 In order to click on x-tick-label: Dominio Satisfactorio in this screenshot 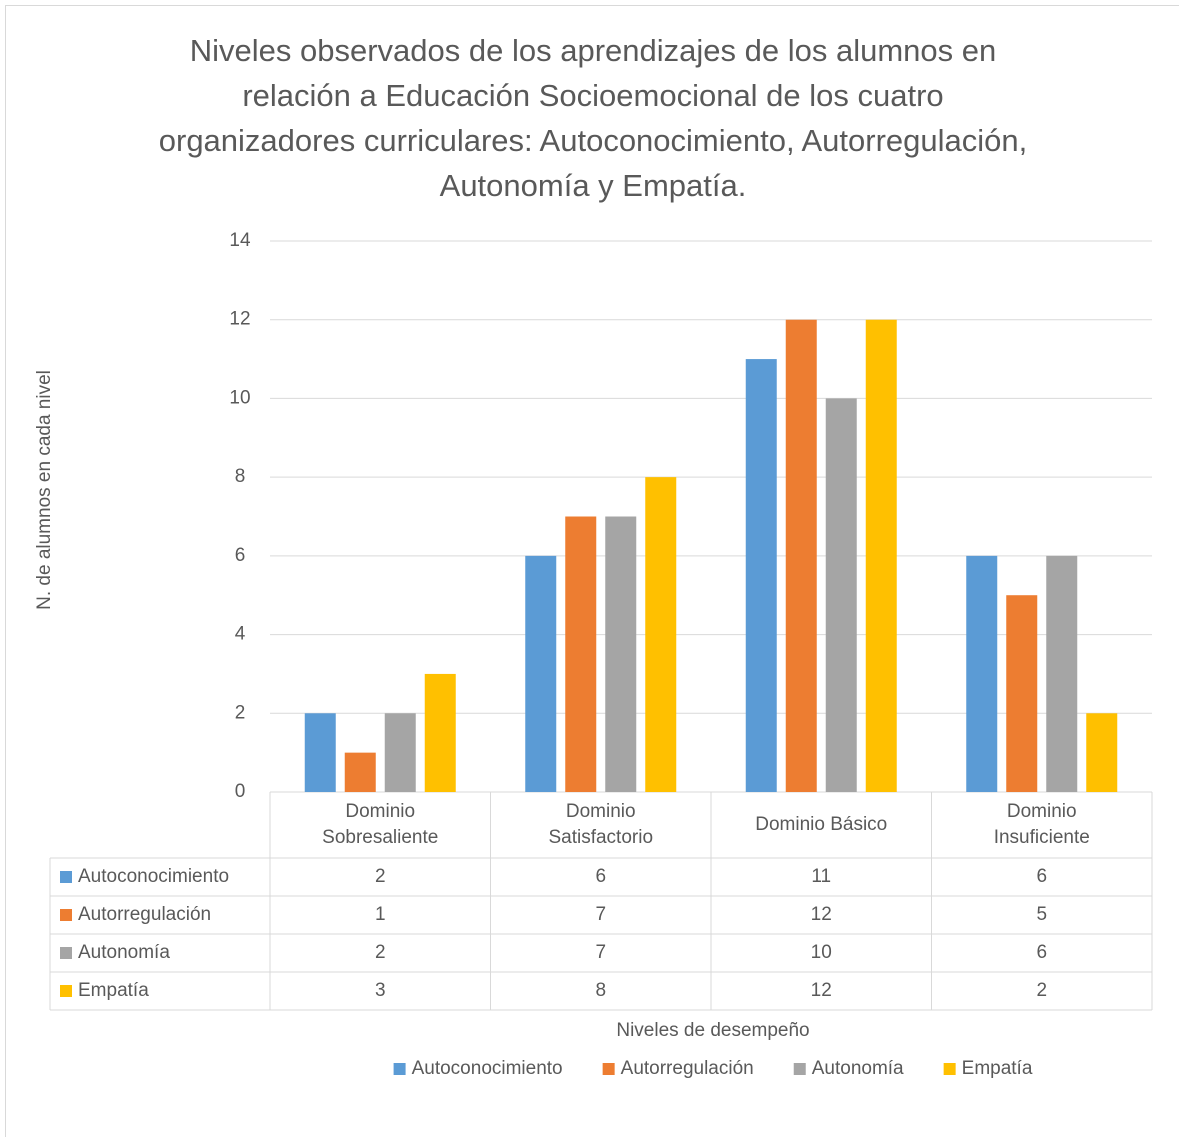, I will do `click(601, 824)`.